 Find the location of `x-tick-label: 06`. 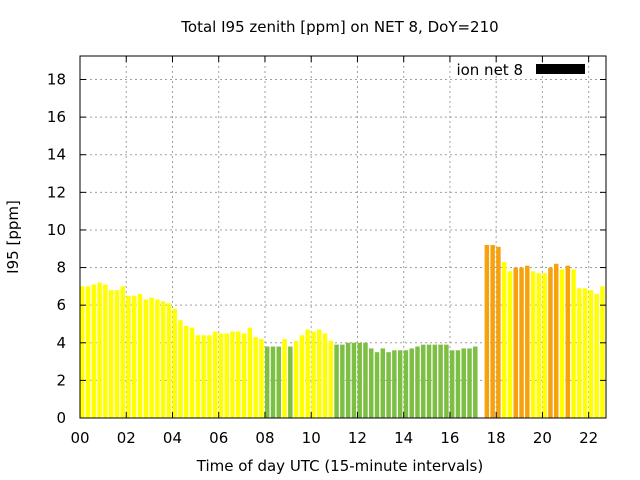

x-tick-label: 06 is located at coordinates (218, 438).